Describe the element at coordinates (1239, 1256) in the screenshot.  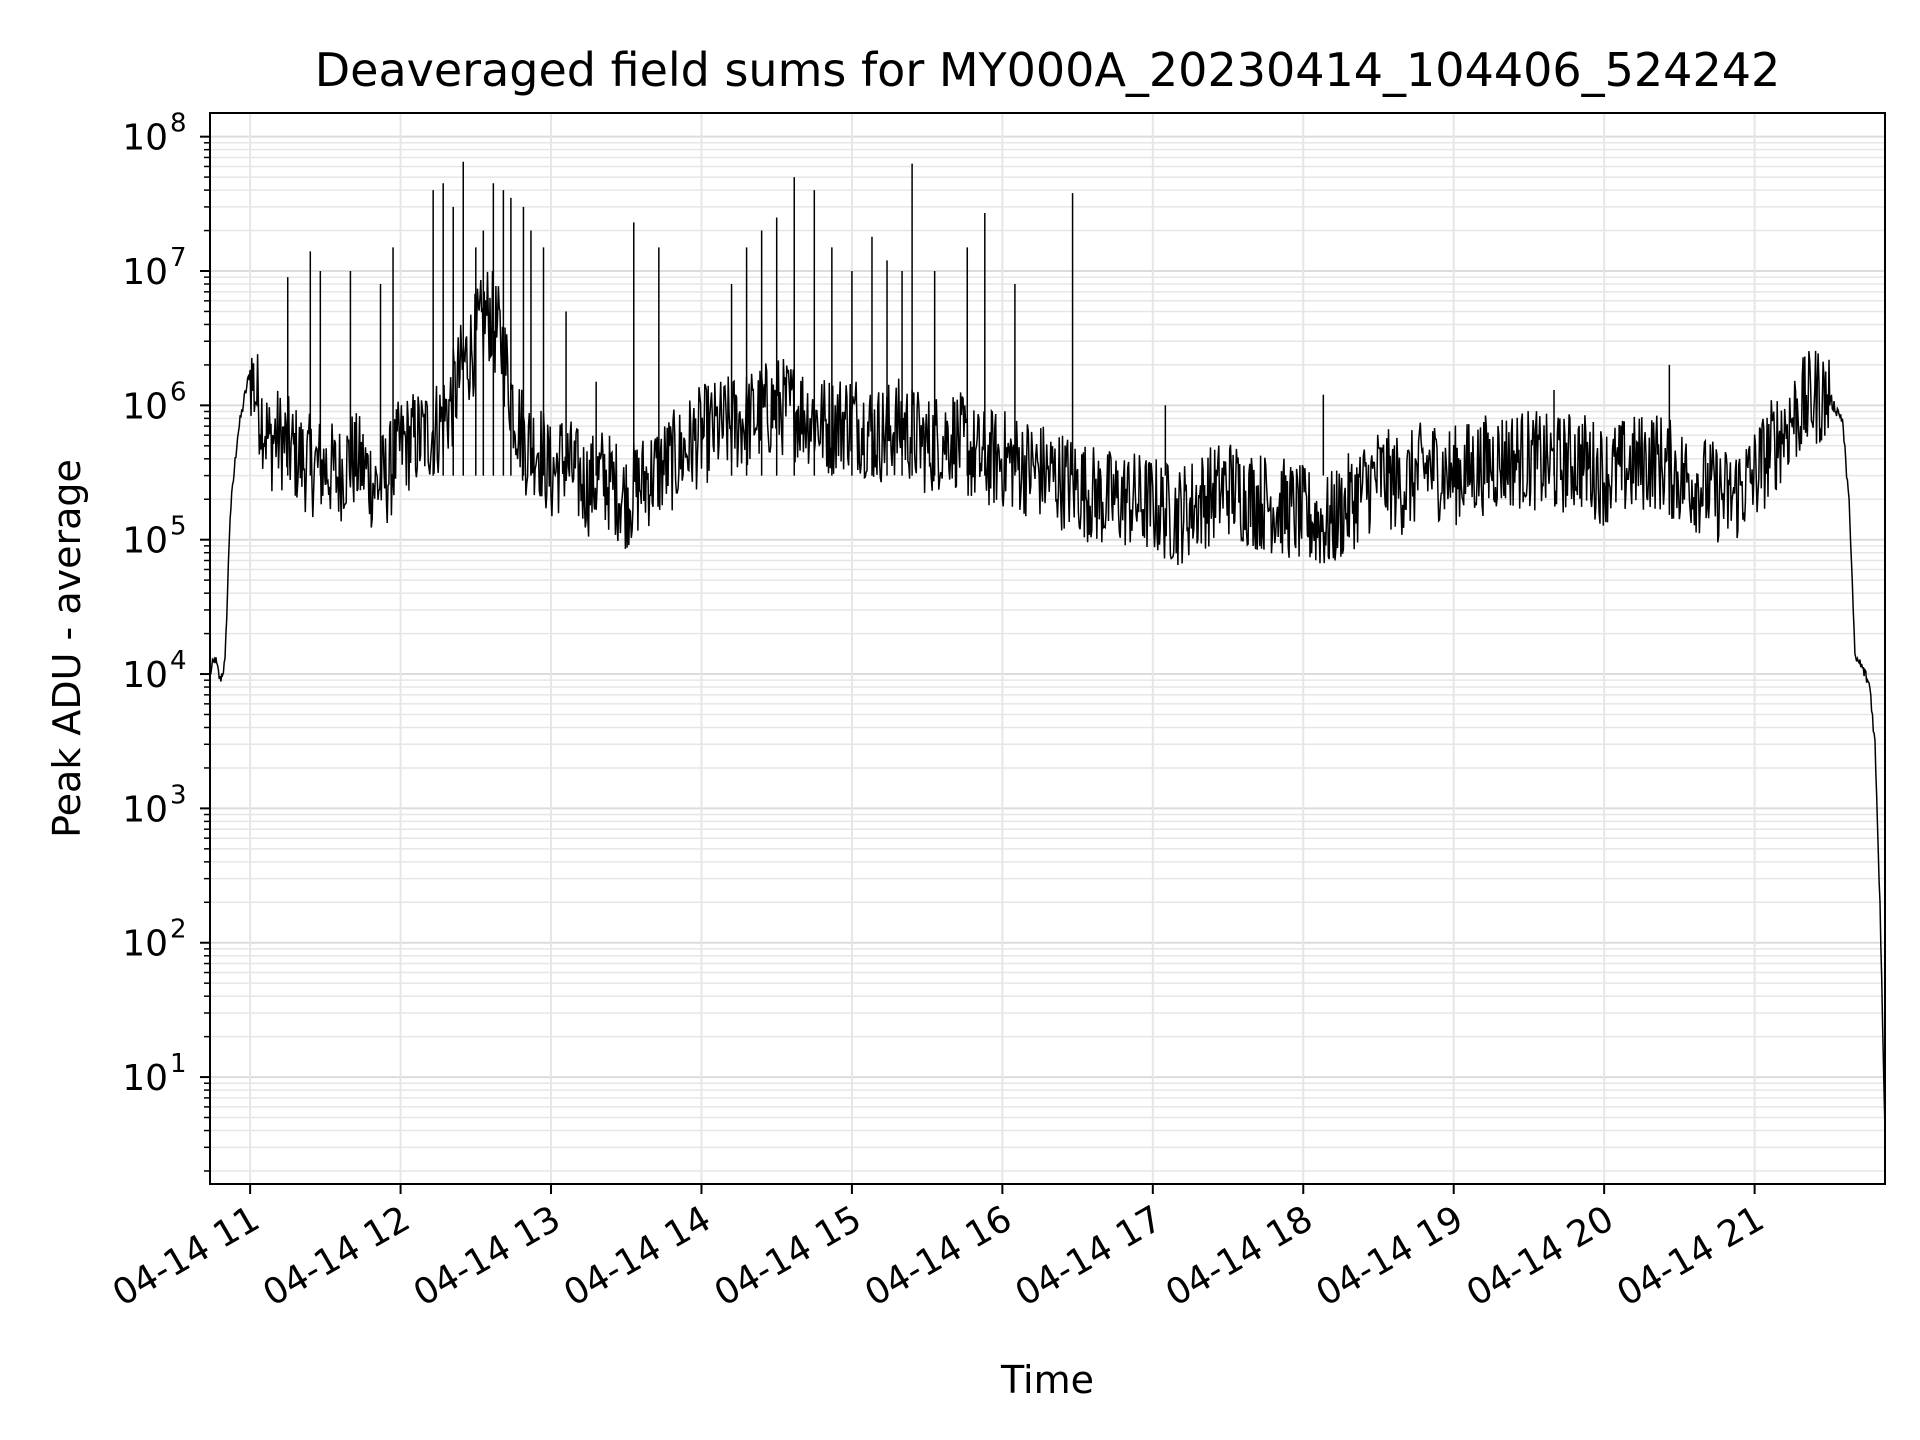
I see `x-tick-label: 04-14 18` at that location.